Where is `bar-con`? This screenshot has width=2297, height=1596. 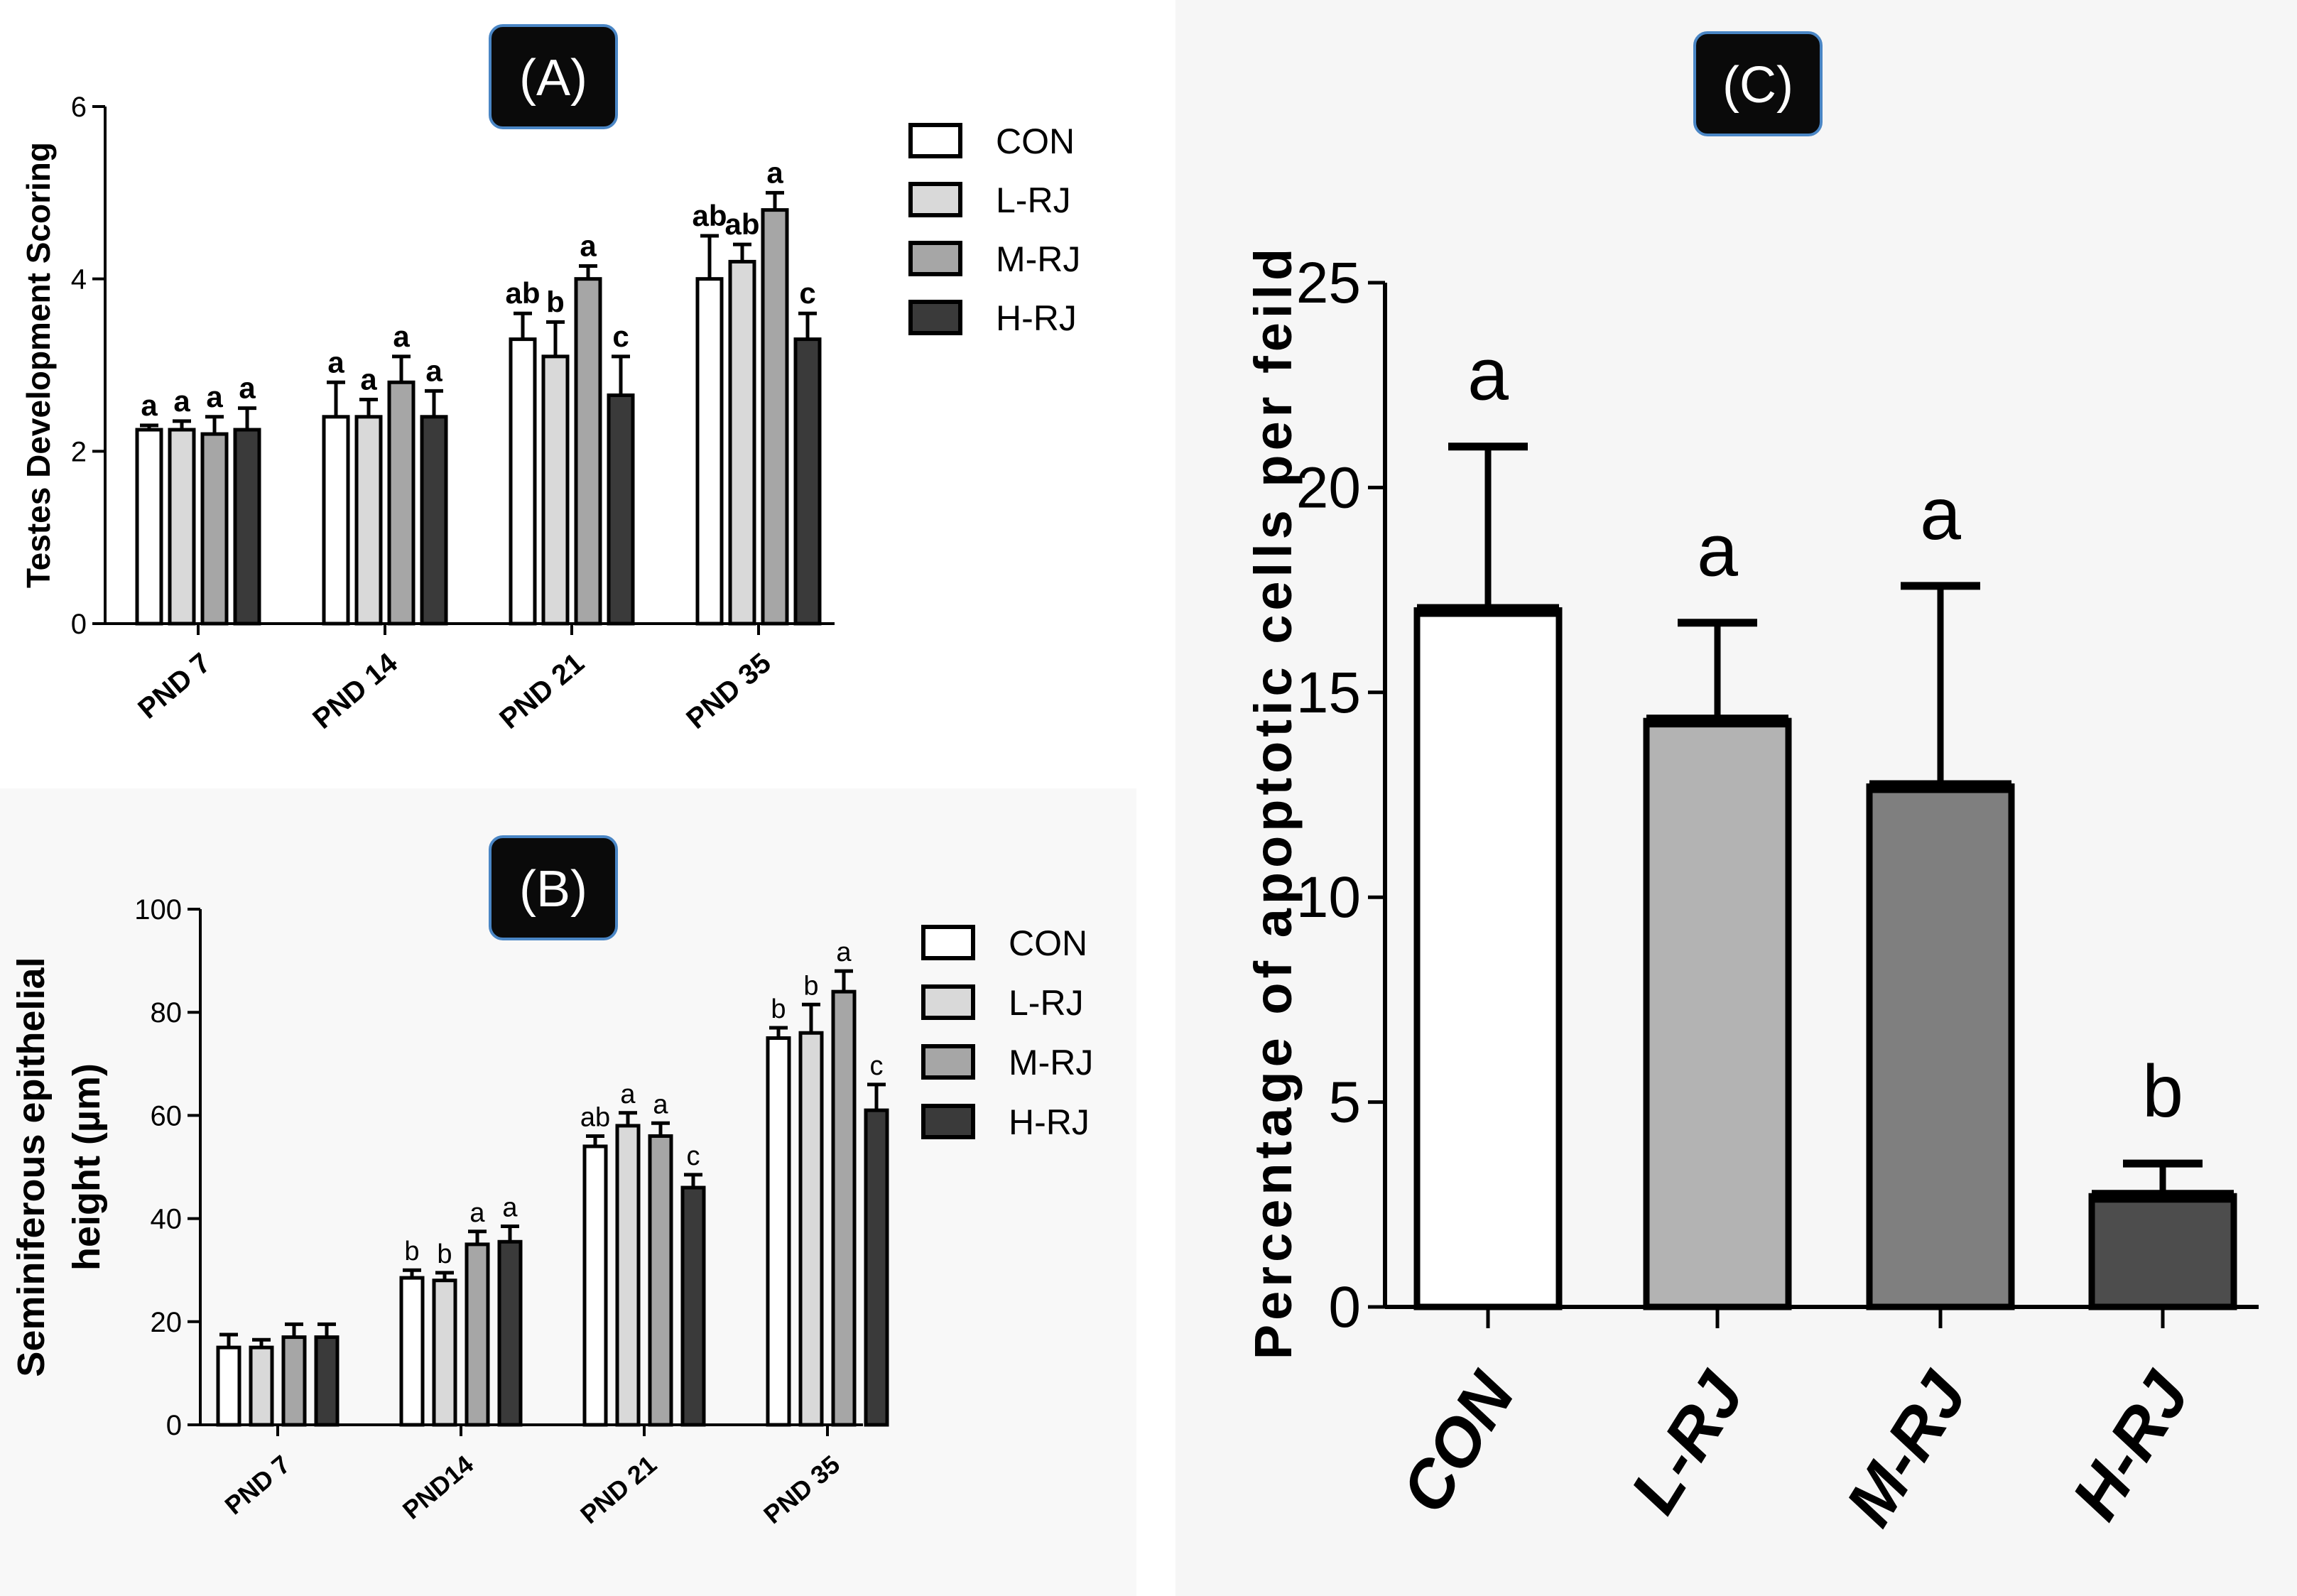 bar-con is located at coordinates (1488, 958).